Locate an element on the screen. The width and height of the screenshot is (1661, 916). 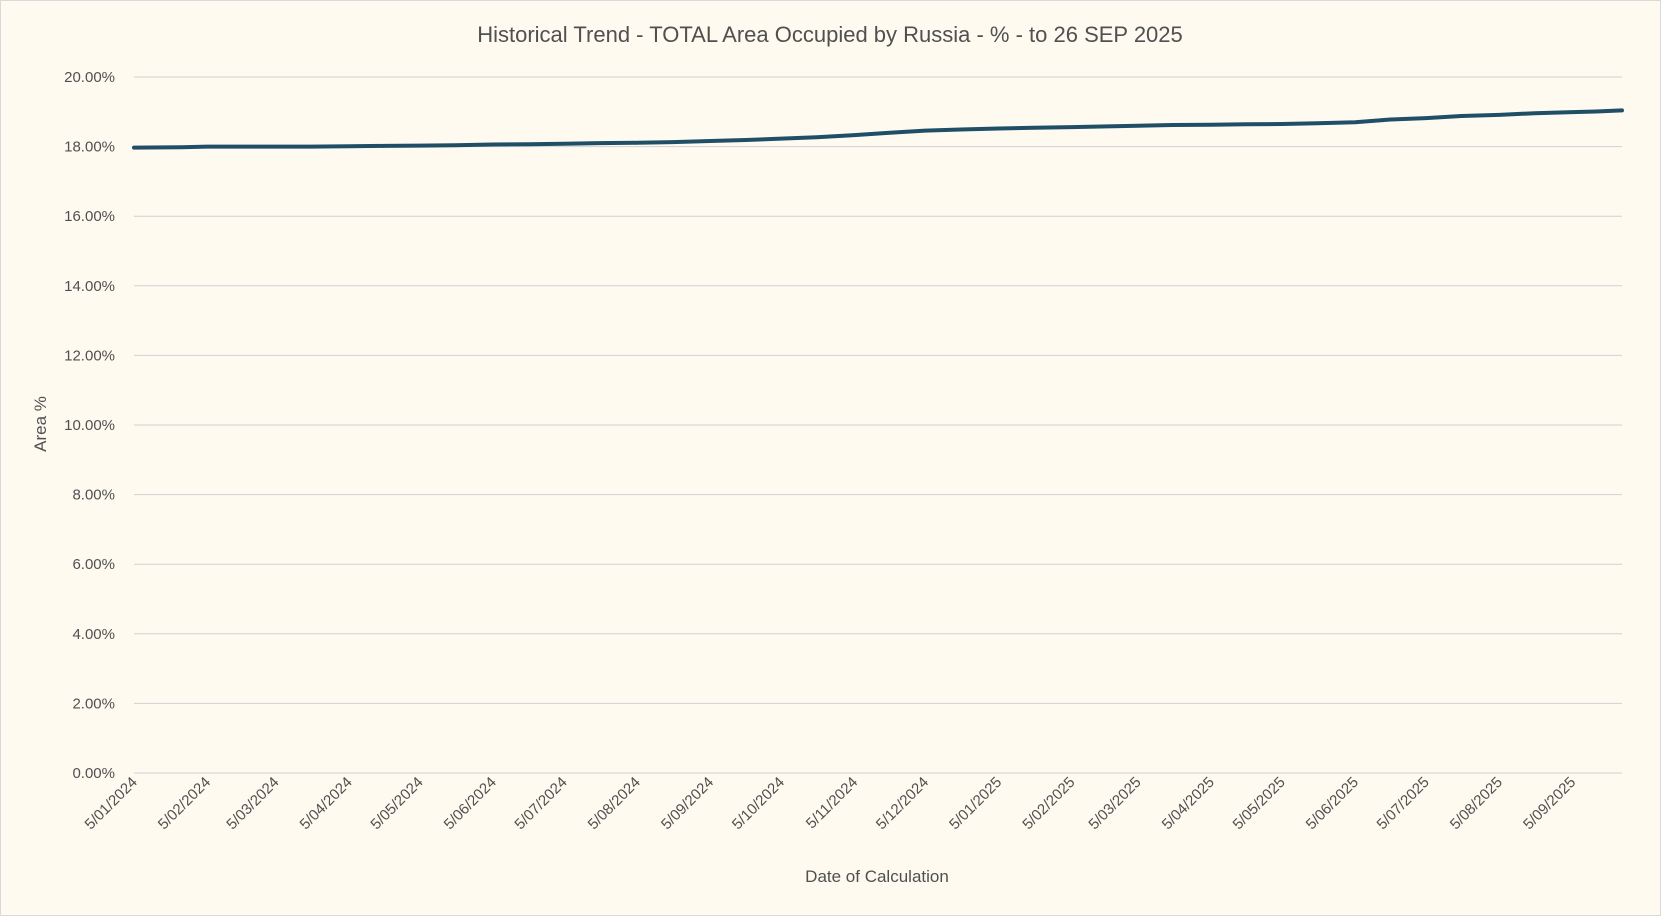
y-tick-label: 20.00% is located at coordinates (89, 77).